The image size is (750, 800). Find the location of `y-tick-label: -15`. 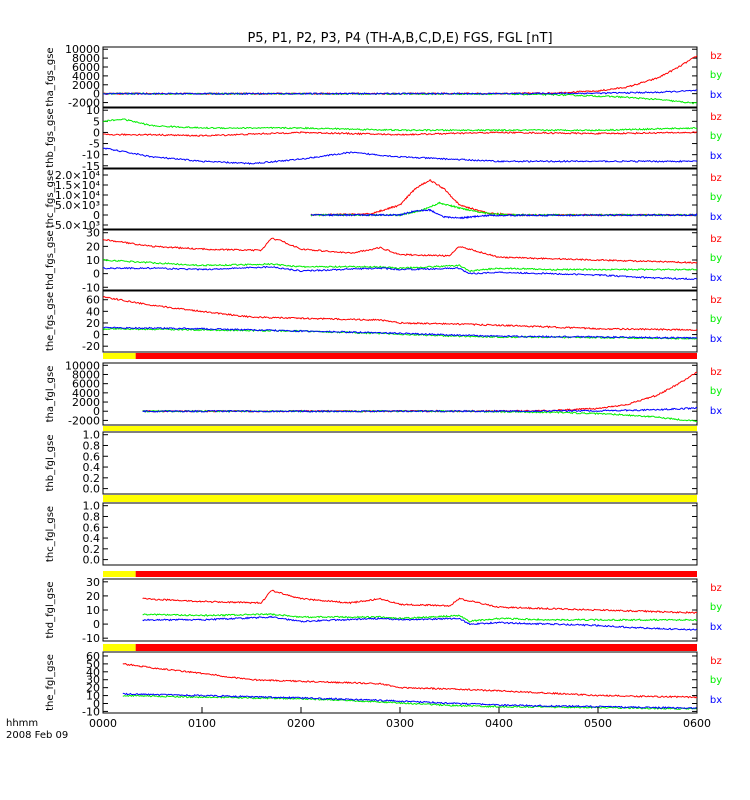

y-tick-label: -15 is located at coordinates (91, 166).